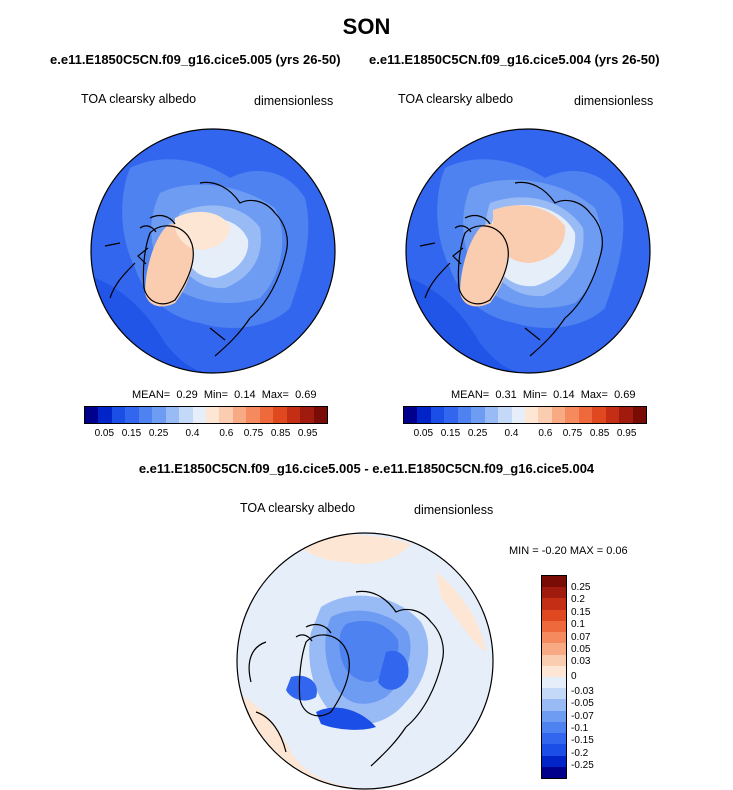 The image size is (733, 790). What do you see at coordinates (206, 435) in the screenshot?
I see `left-colorbar-ticks: 0.05 0.15 0.25 0.4 0.6 0.75 0.85 0.95` at bounding box center [206, 435].